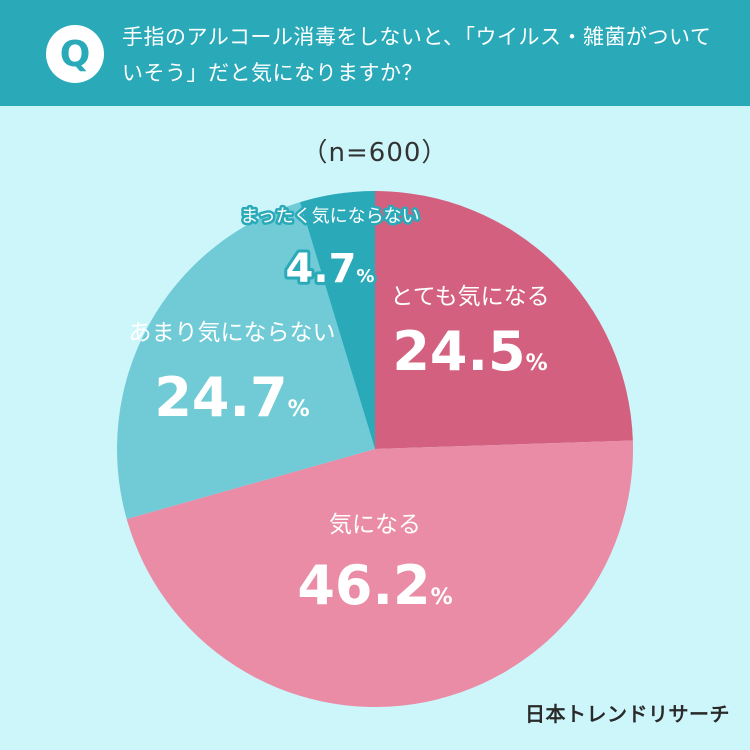  What do you see at coordinates (232, 333) in the screenshot?
I see `slice-label-3: あまり気にならない` at bounding box center [232, 333].